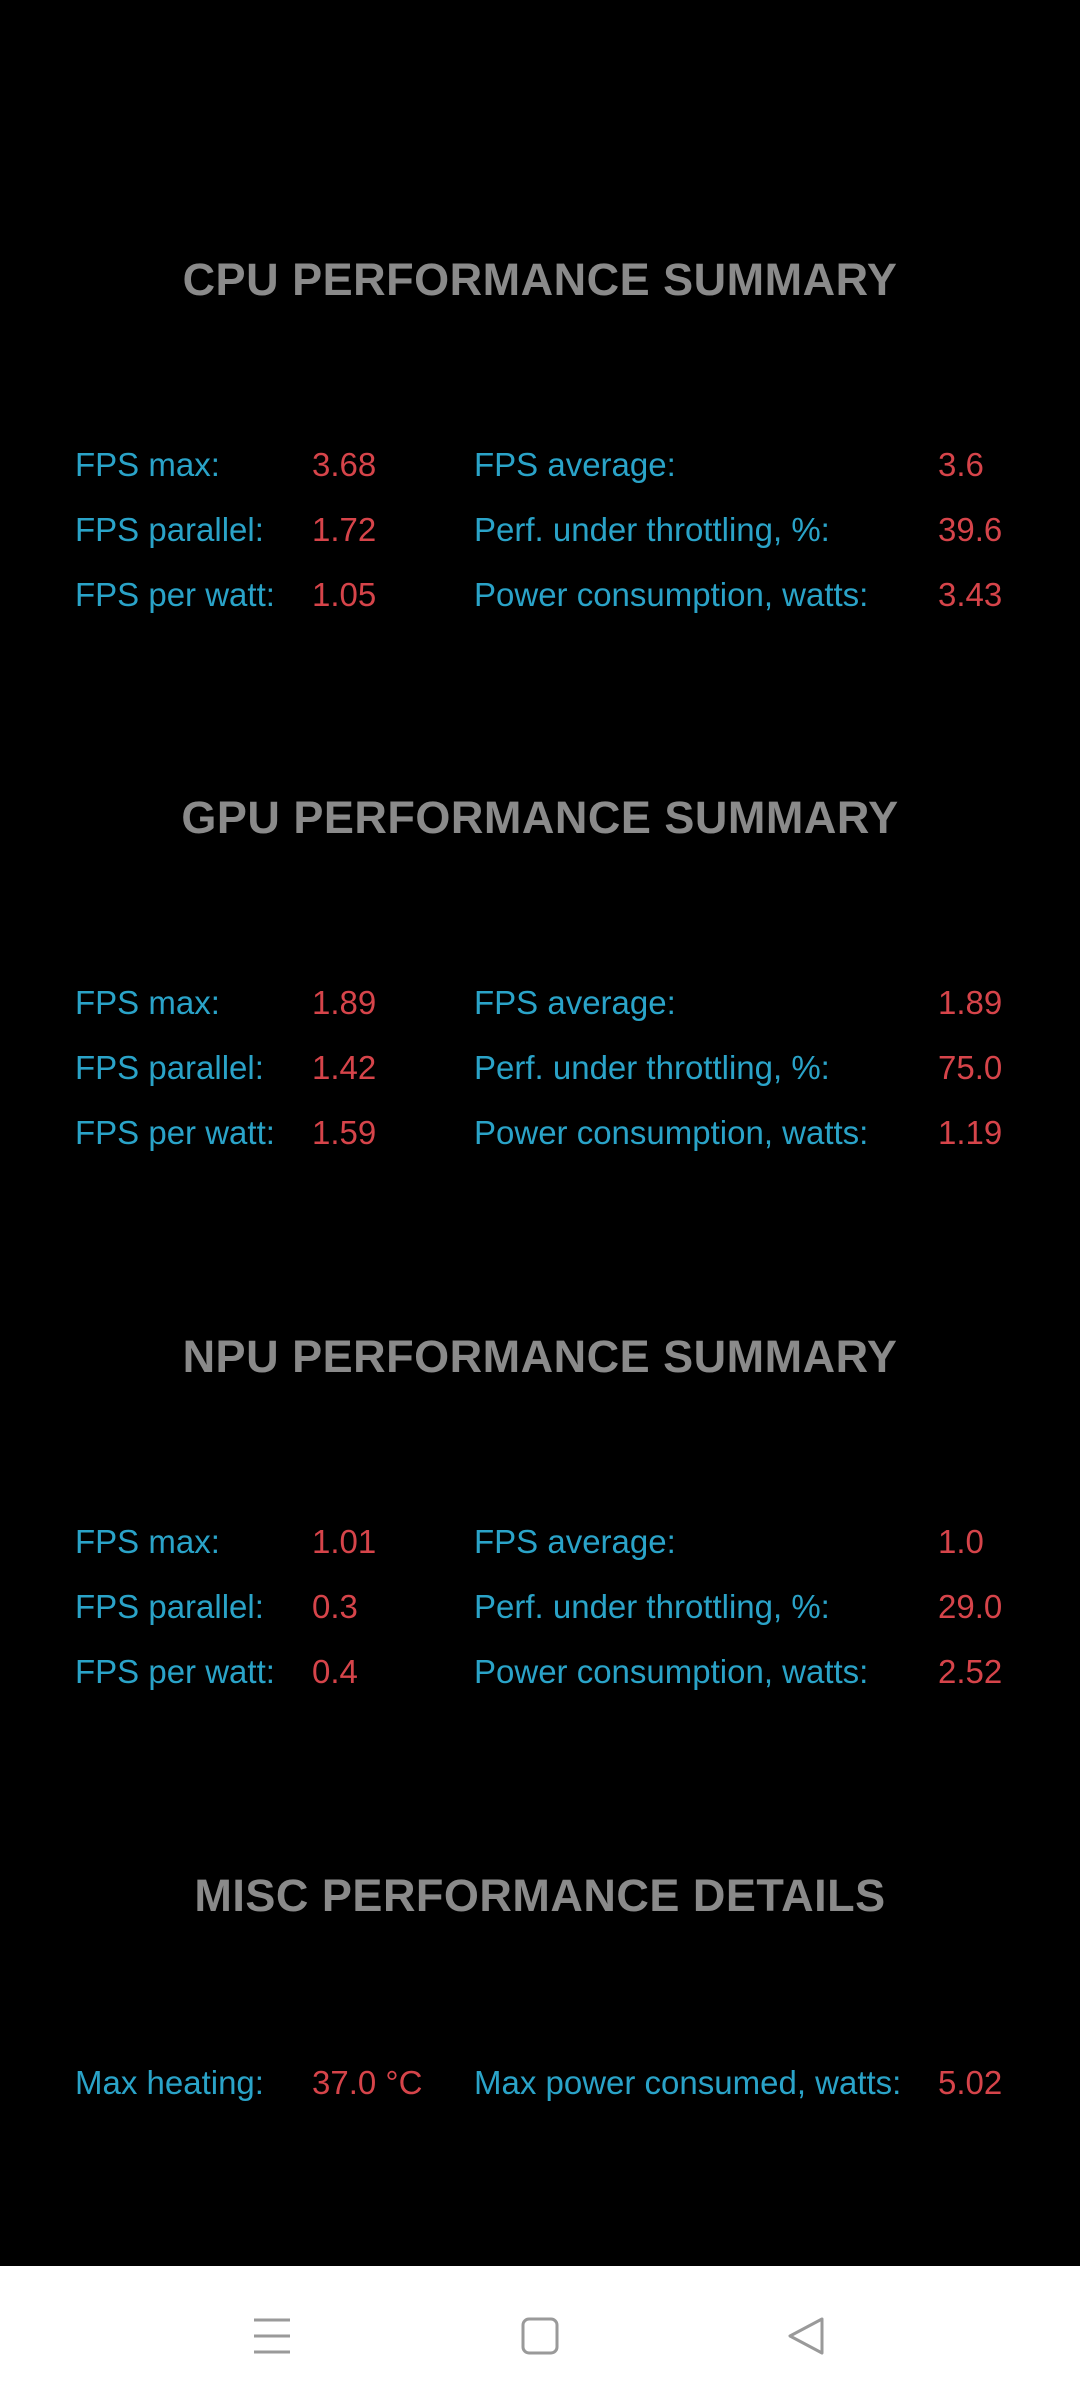  What do you see at coordinates (970, 1067) in the screenshot?
I see `gpu-throttling-value: 75.0` at bounding box center [970, 1067].